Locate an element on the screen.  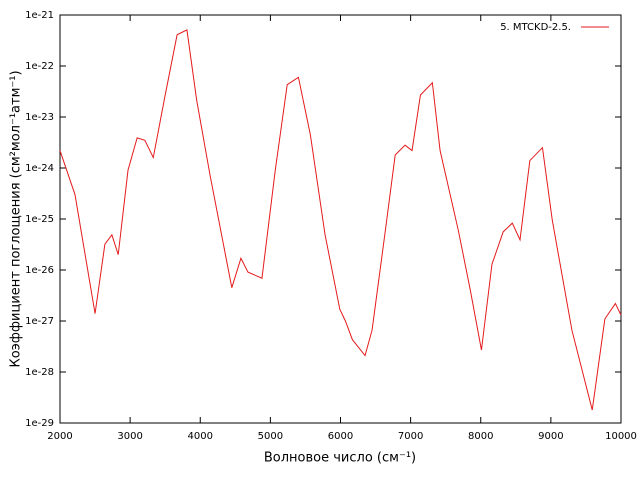
y-tick-label: 1e-22 is located at coordinates (39, 66).